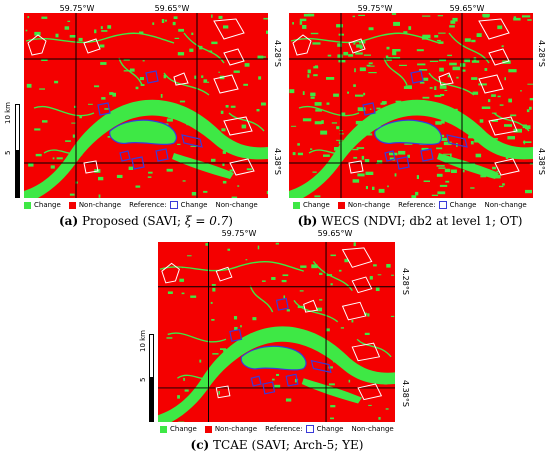 This screenshot has width=550, height=458. What do you see at coordinates (288, 445) in the screenshot?
I see `caption-text: TCAE (SAVI; Arch-5; YE)` at bounding box center [288, 445].